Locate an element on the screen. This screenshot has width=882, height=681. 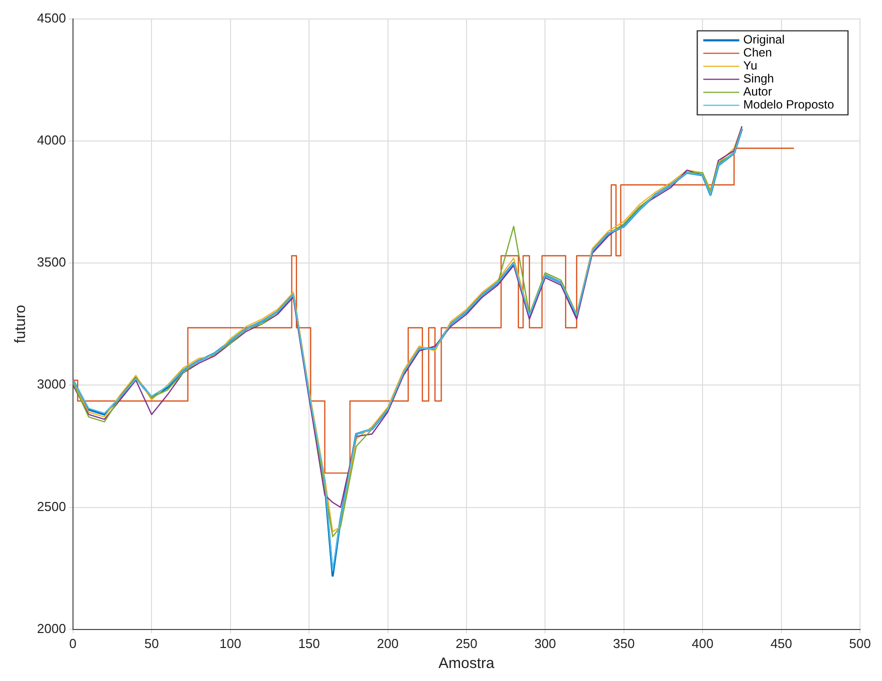
x-tick-label: 300 is located at coordinates (545, 643).